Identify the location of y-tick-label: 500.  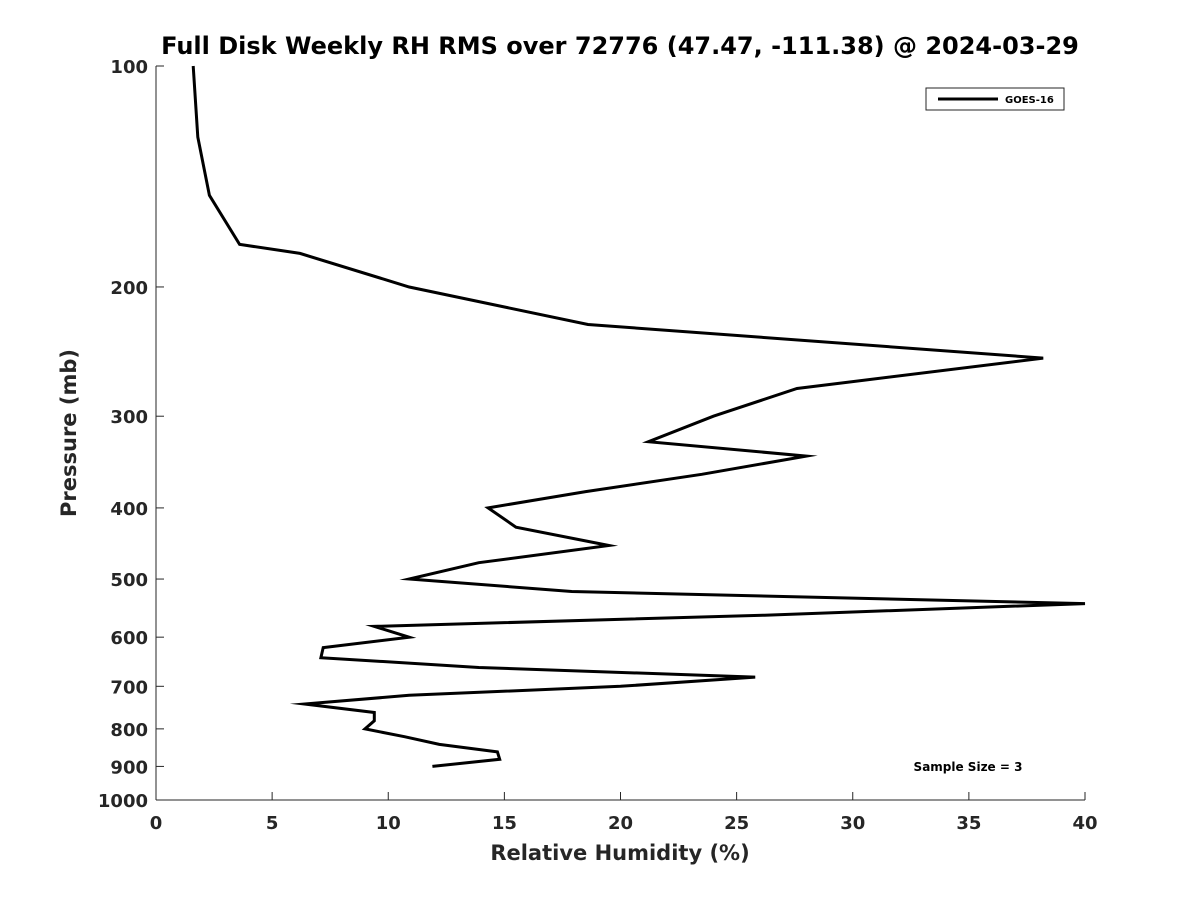
(129, 580).